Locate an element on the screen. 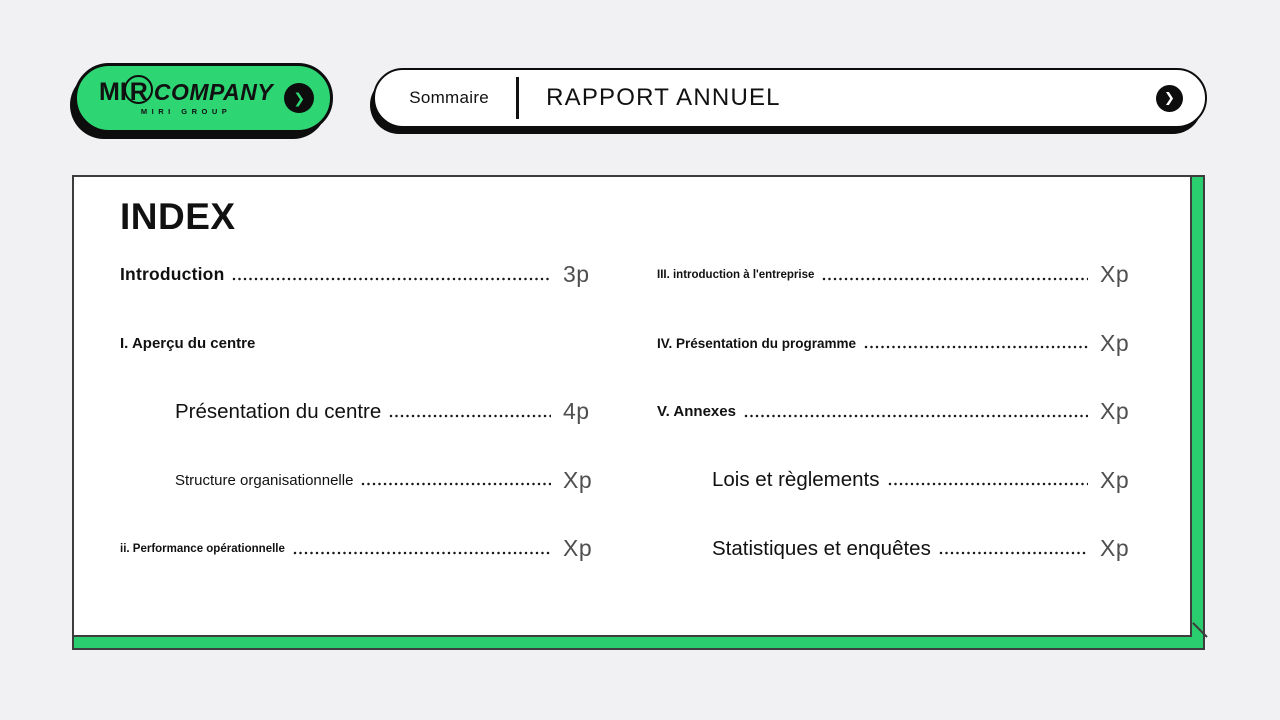 The width and height of the screenshot is (1280, 720). logo-letter-m: M is located at coordinates (109, 92).